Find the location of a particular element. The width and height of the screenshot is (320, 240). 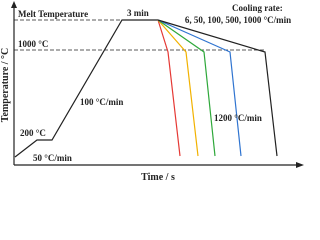

t1000-label: 1000 °C is located at coordinates (33, 44).